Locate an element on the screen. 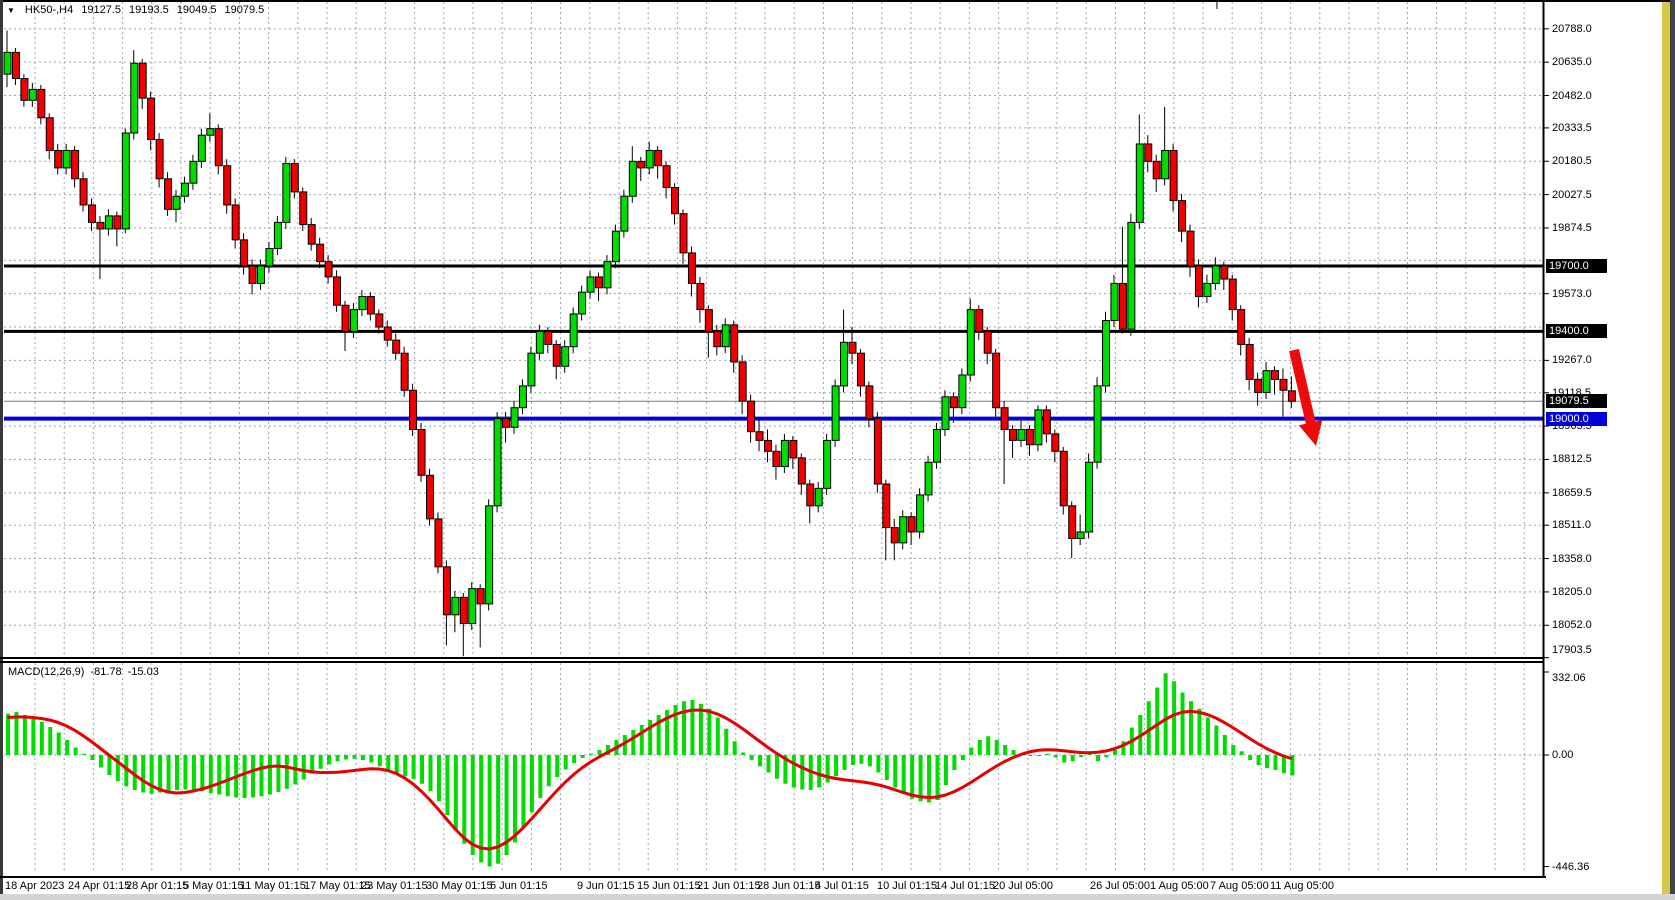 This screenshot has width=1675, height=900. macd-indicator-label: MACD(12,26,9) -81.78 -15.03 is located at coordinates (83, 672).